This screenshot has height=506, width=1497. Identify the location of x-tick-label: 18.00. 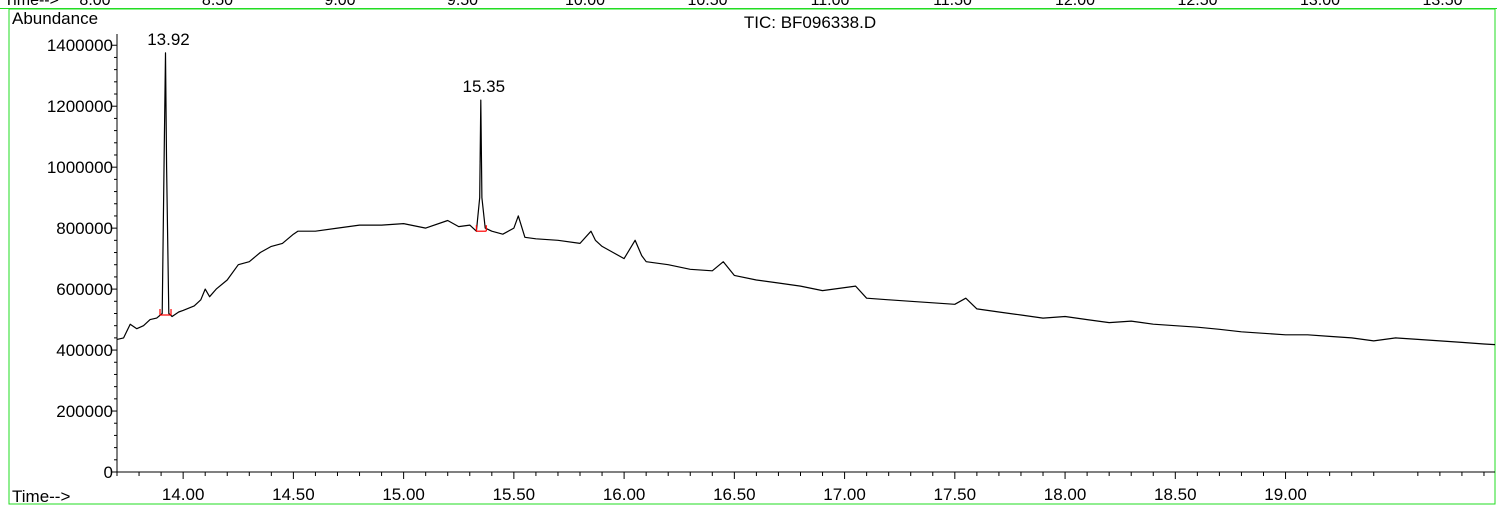
(1065, 494).